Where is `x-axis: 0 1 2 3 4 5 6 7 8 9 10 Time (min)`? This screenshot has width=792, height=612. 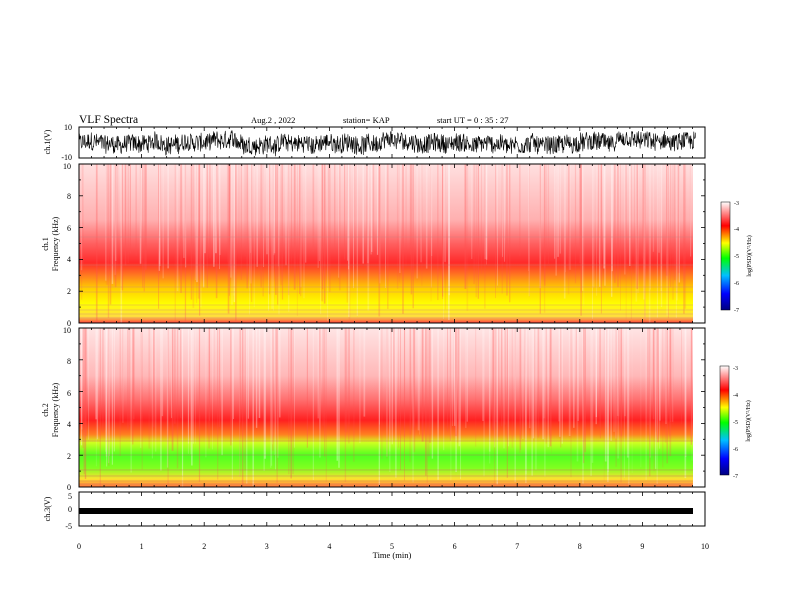
x-axis: 0 1 2 3 4 5 6 7 8 9 10 Time (min) is located at coordinates (393, 551).